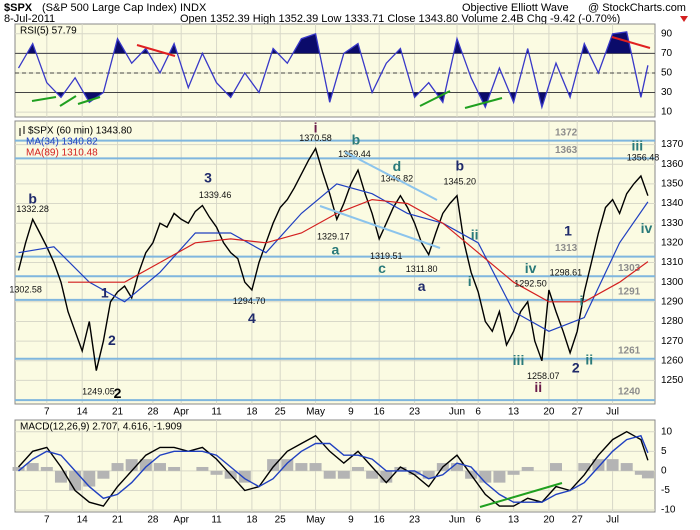 The width and height of the screenshot is (700, 530). What do you see at coordinates (216, 520) in the screenshot?
I see `x-tick-label: 11` at bounding box center [216, 520].